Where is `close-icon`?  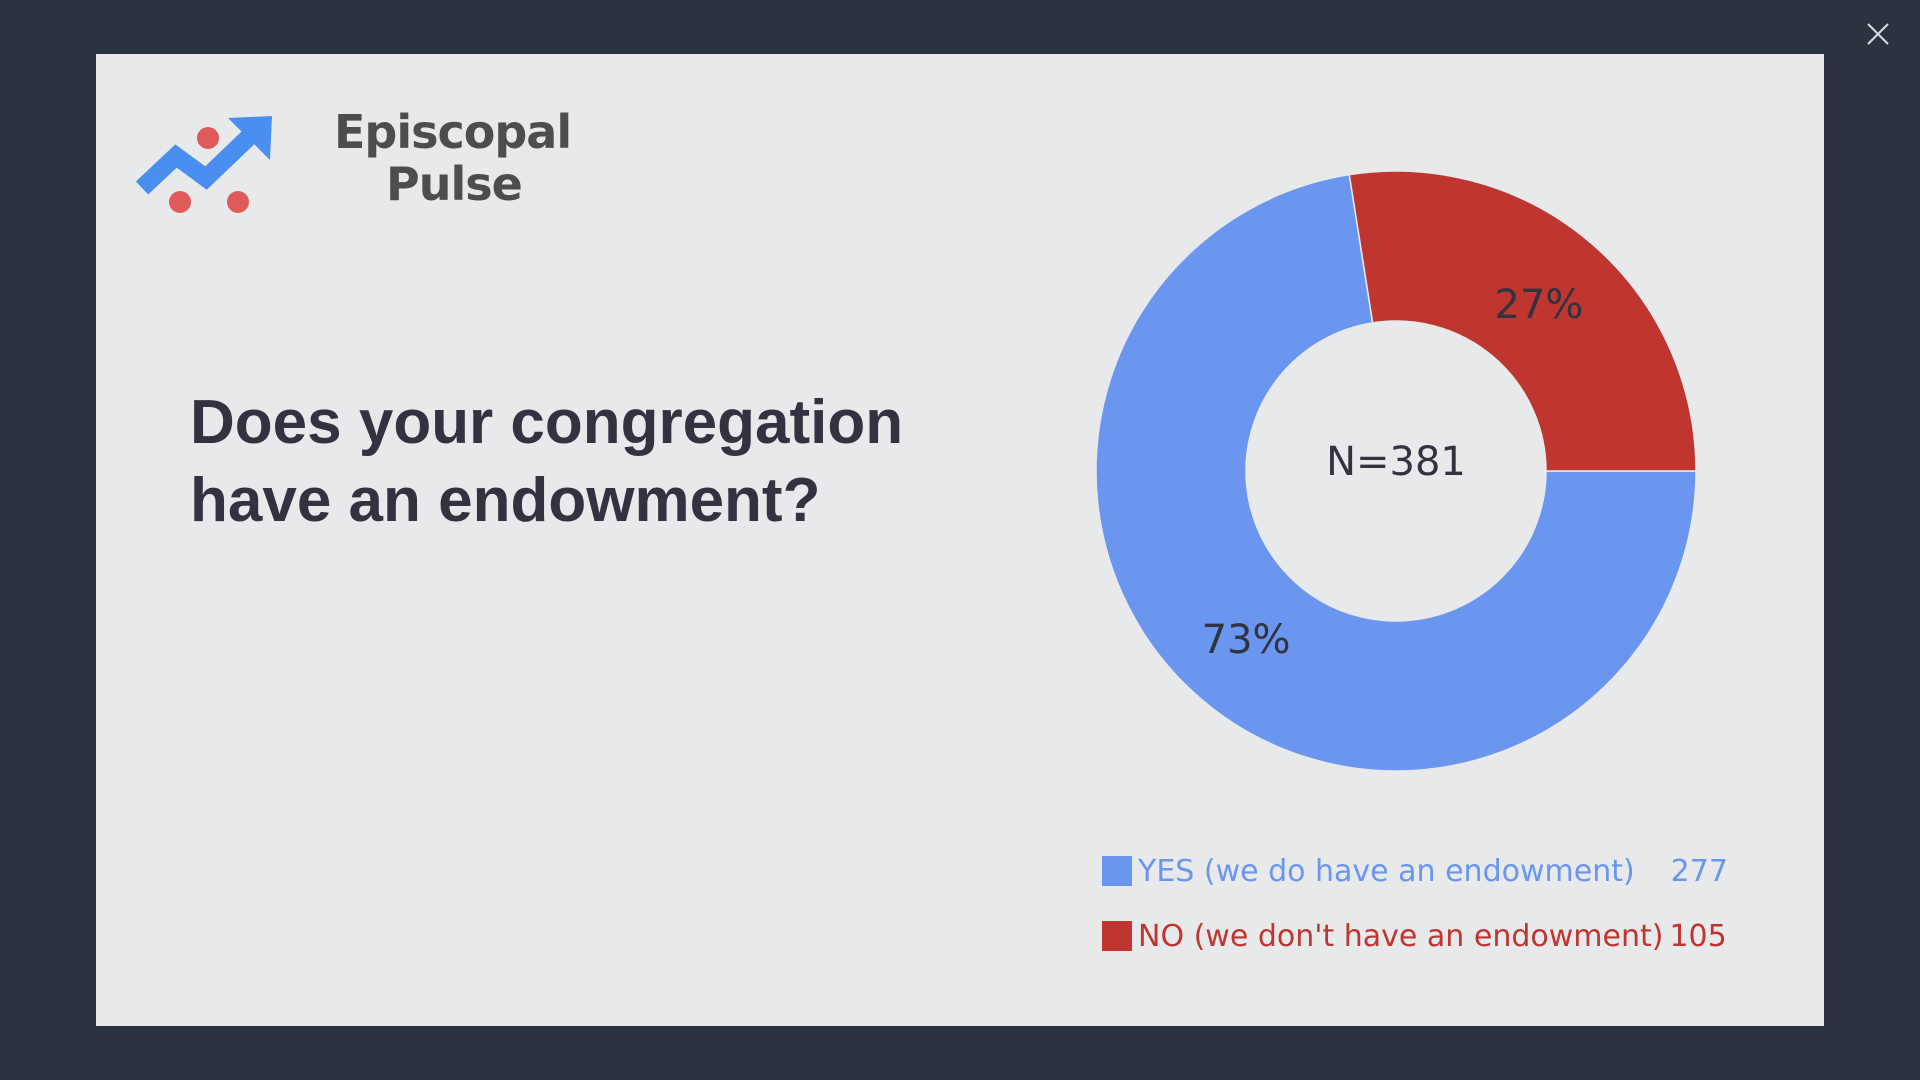
close-icon is located at coordinates (1878, 34).